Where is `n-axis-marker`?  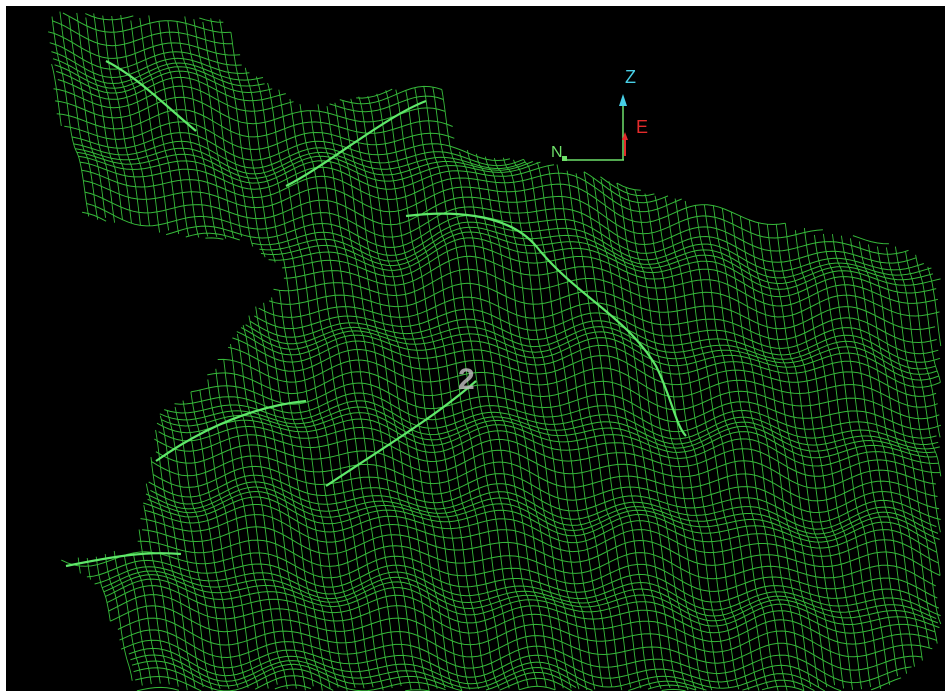 n-axis-marker is located at coordinates (564, 158).